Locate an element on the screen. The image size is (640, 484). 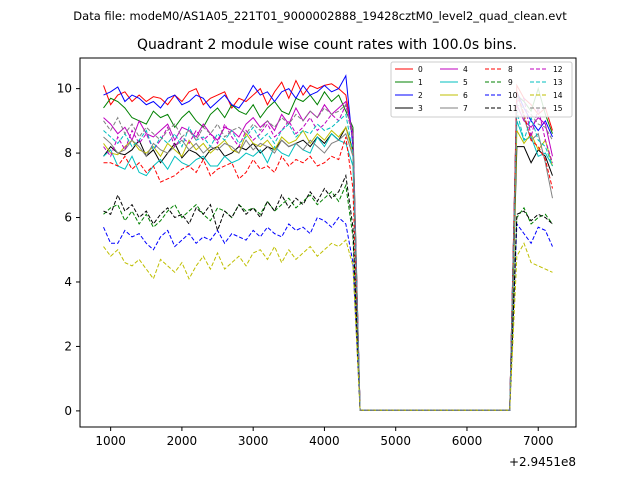
x-axis: 1000 2000 3000 4000 5000 6000 7000 is located at coordinates (324, 437).